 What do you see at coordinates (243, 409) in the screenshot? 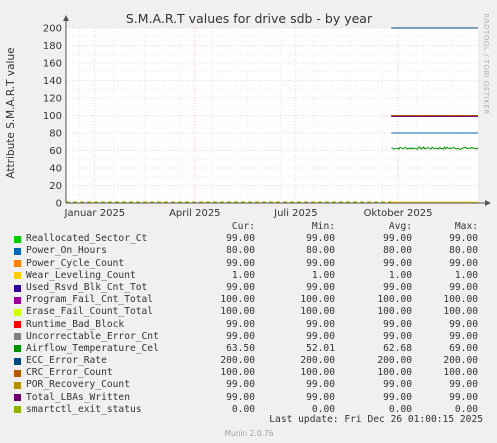
I see `legend-cur: 0.00` at bounding box center [243, 409].